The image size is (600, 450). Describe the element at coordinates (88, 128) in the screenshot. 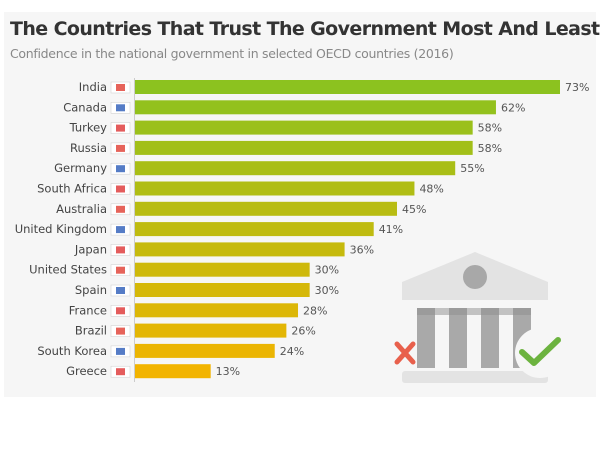

I see `category-label: Turkey` at that location.